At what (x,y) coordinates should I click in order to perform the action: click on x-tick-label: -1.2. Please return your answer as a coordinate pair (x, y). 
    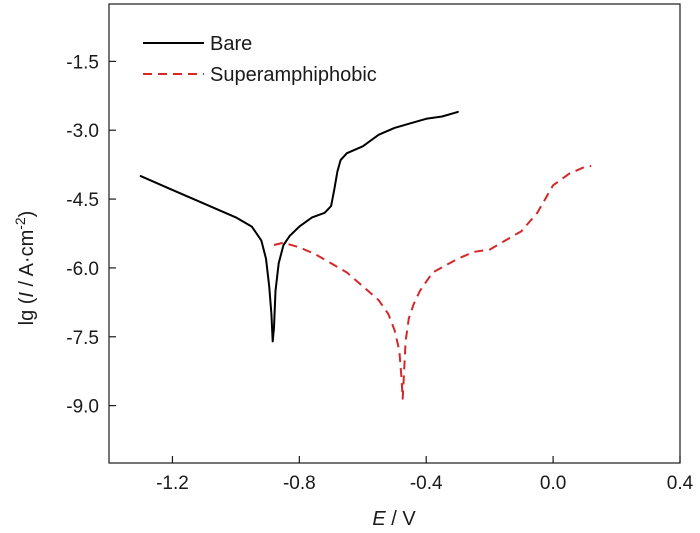
    Looking at the image, I should click on (172, 483).